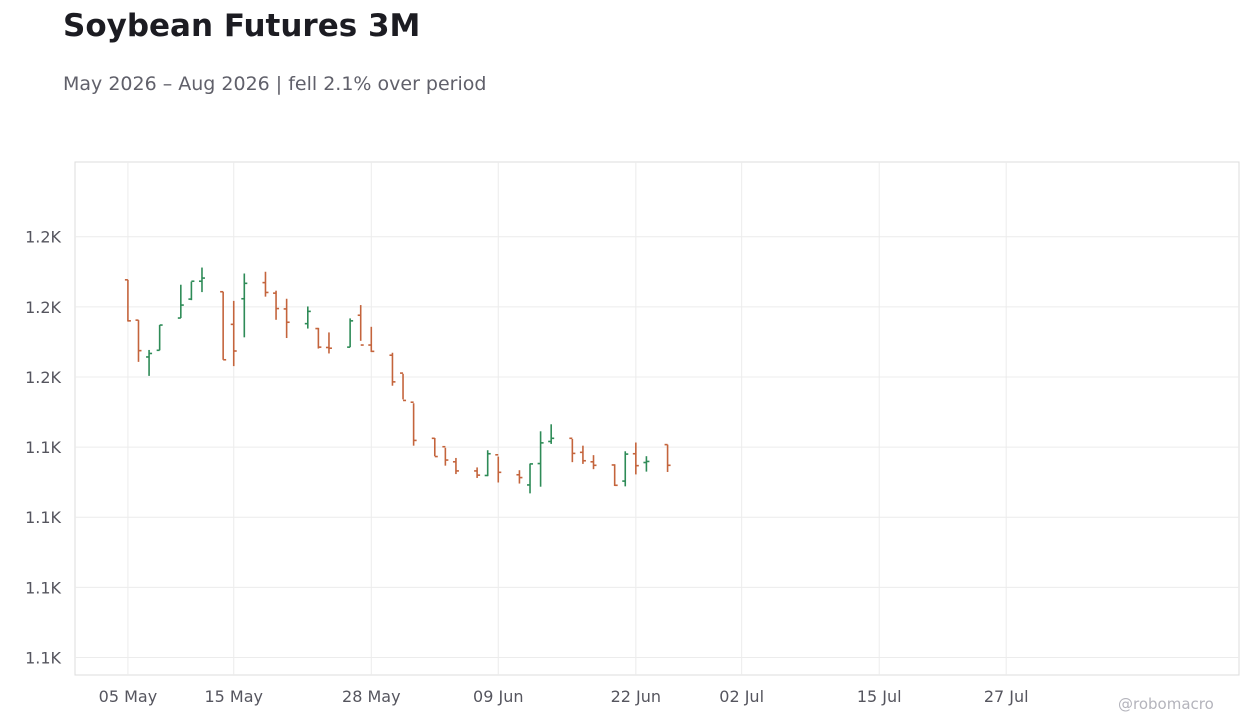  I want to click on x-tick-label: 15 Jul, so click(879, 696).